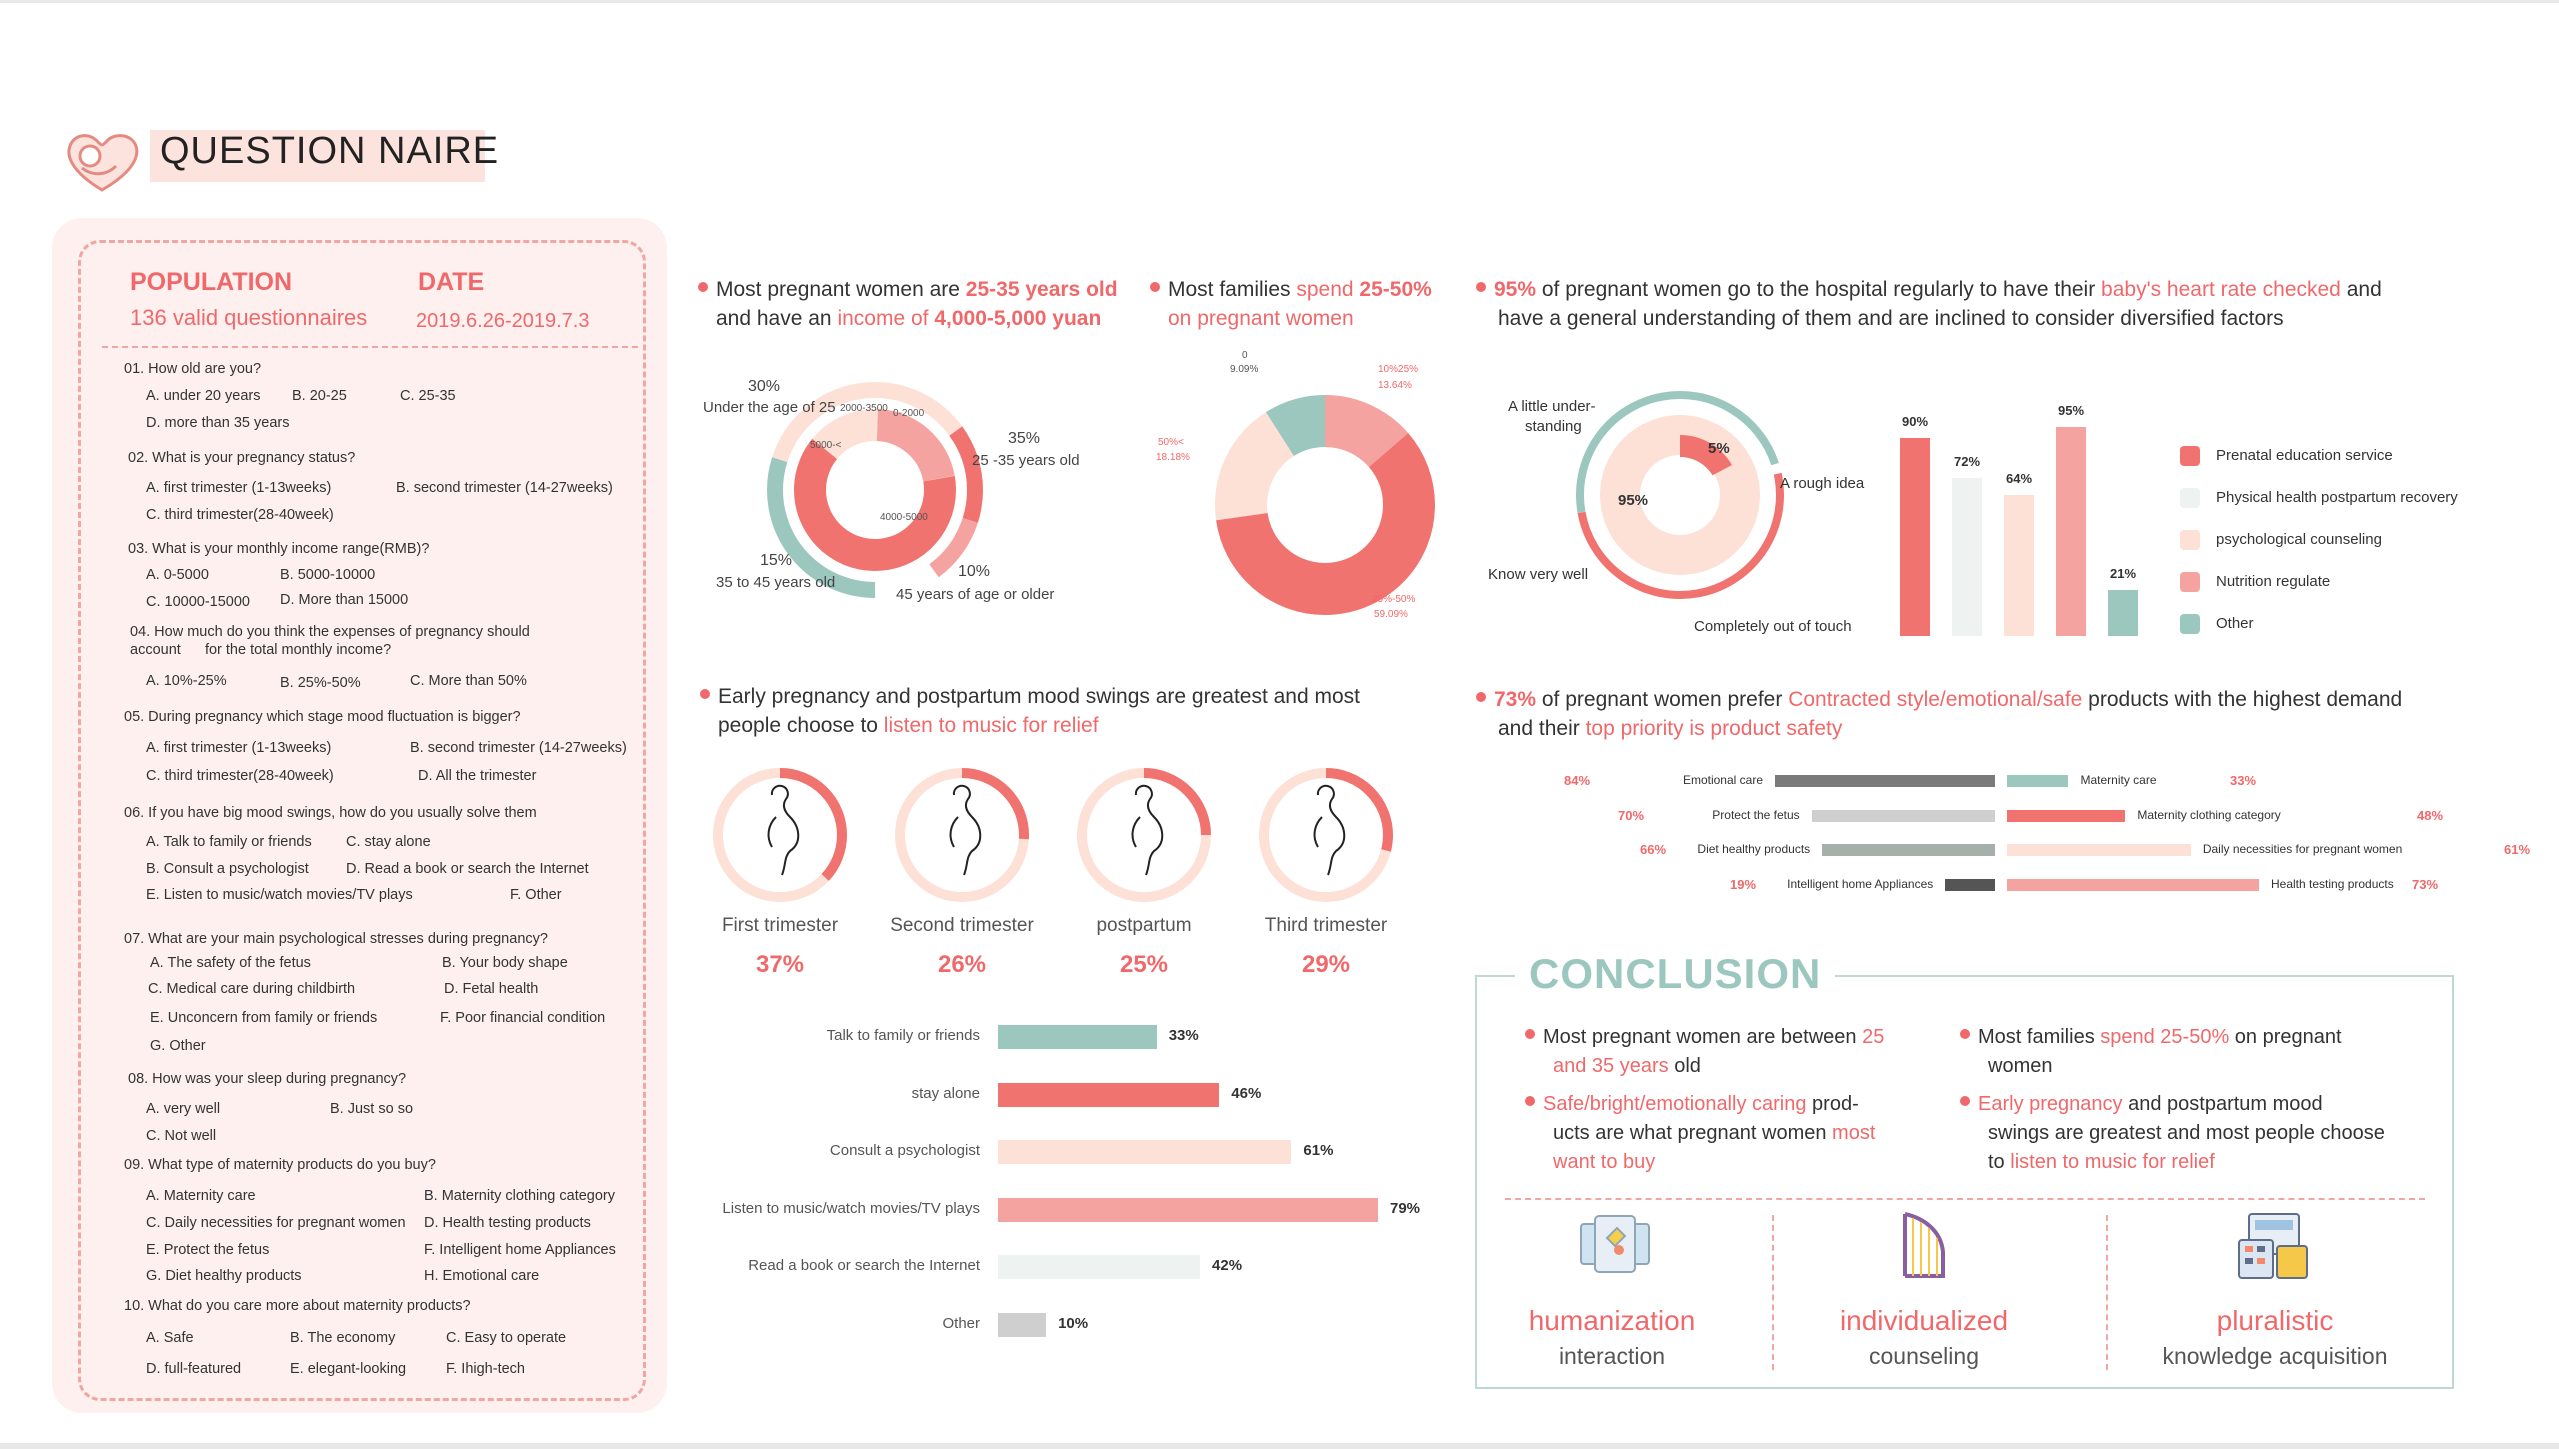 The height and width of the screenshot is (1449, 2559). What do you see at coordinates (1822, 483) in the screenshot?
I see `ring-label: A rough idea` at bounding box center [1822, 483].